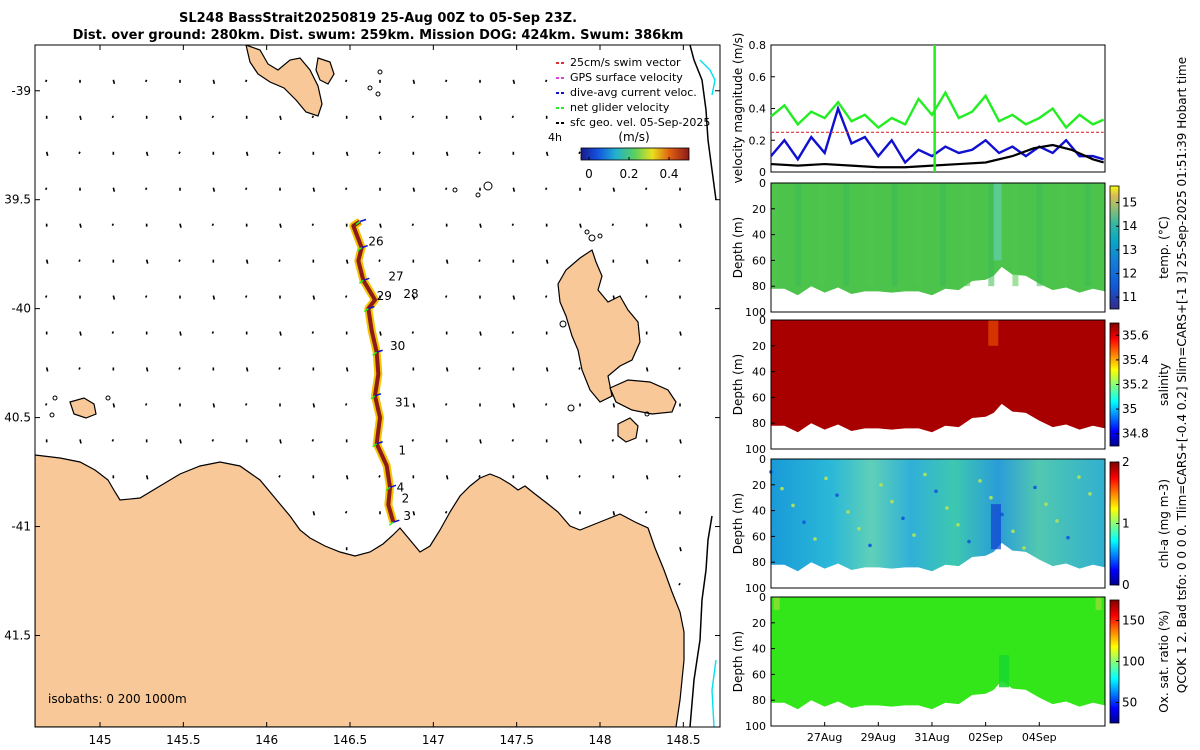 Image resolution: width=1200 pixels, height=750 pixels. Describe the element at coordinates (759, 511) in the screenshot. I see `section-ytick-label: 40` at that location.